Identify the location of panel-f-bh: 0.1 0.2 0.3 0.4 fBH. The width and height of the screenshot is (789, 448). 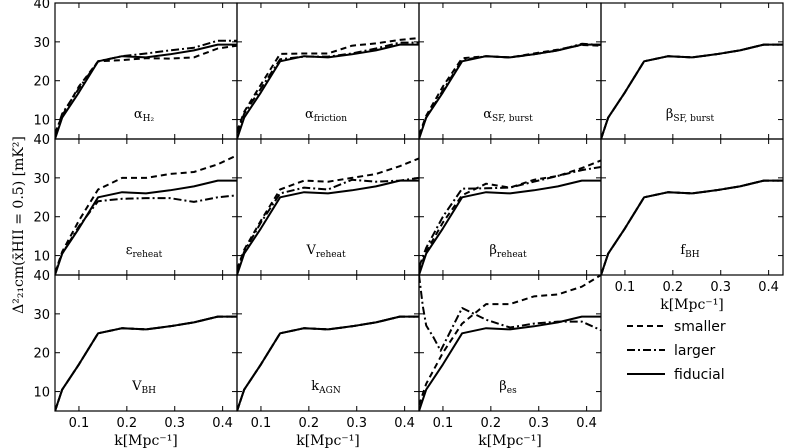
(692, 216).